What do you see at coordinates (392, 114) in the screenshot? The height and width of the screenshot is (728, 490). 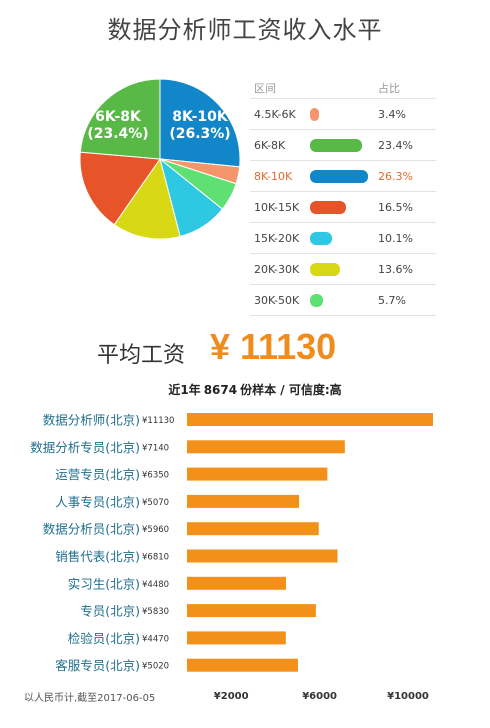 I see `legend-pct-label: 3.4%` at bounding box center [392, 114].